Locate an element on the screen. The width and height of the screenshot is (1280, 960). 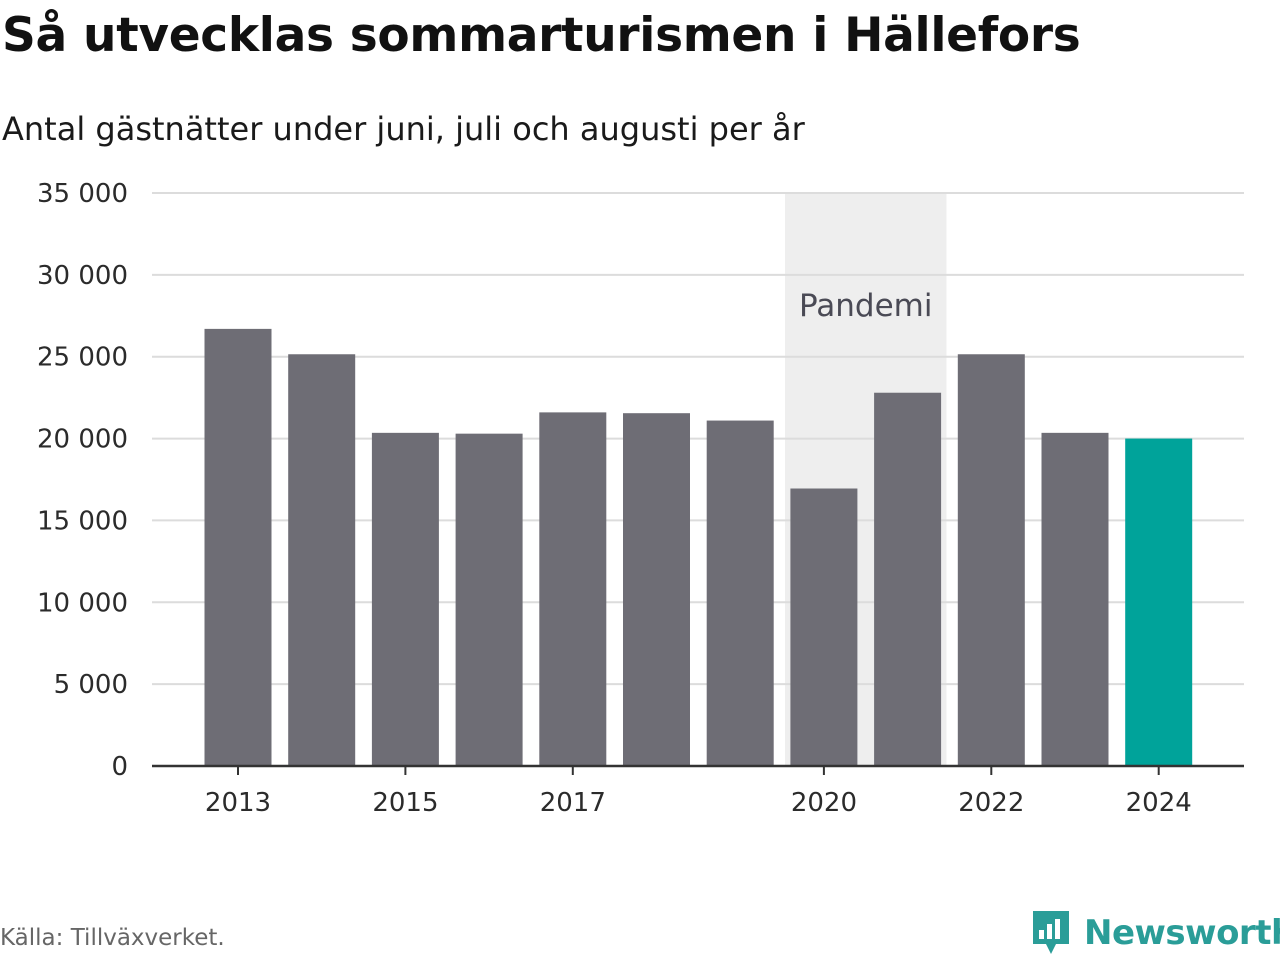
chart-title: Så utvecklas sommarturismen i Hällefors is located at coordinates (541, 35).